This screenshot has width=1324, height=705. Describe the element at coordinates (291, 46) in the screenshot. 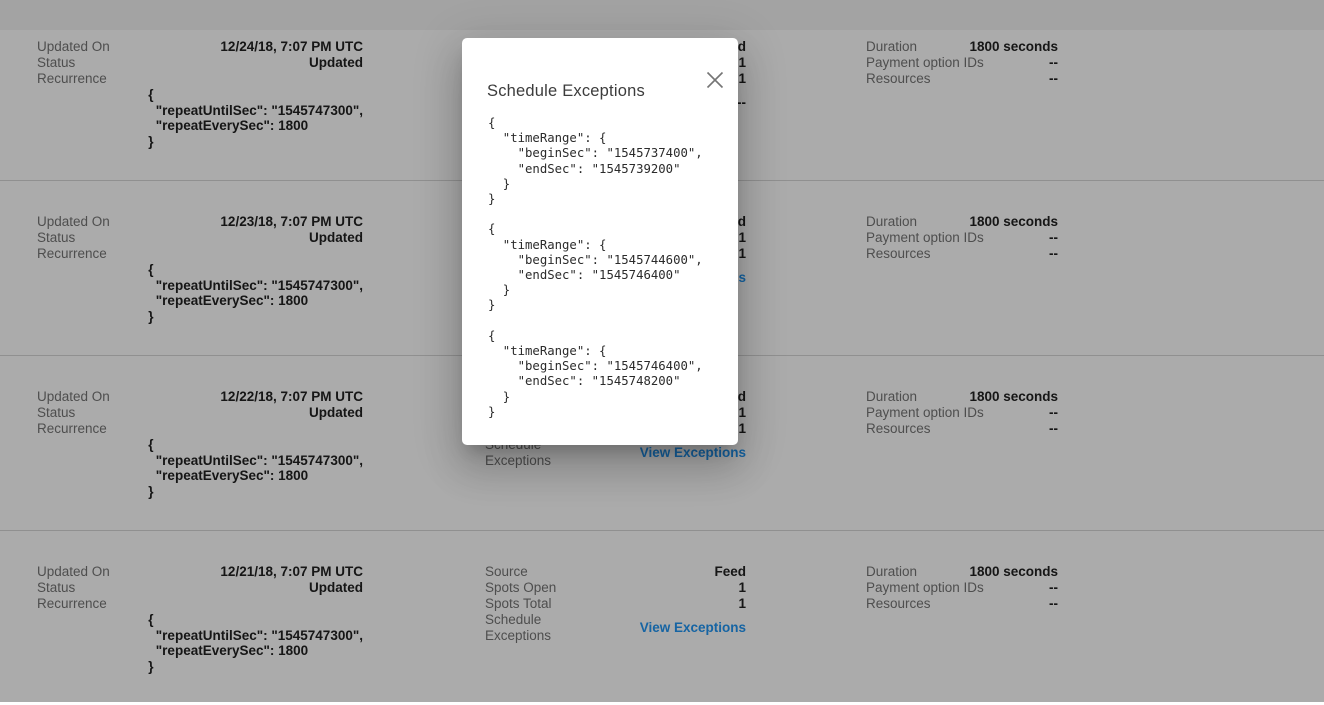

I see `updated-on-value: 12/24/18, 7:07 PM UTC` at that location.